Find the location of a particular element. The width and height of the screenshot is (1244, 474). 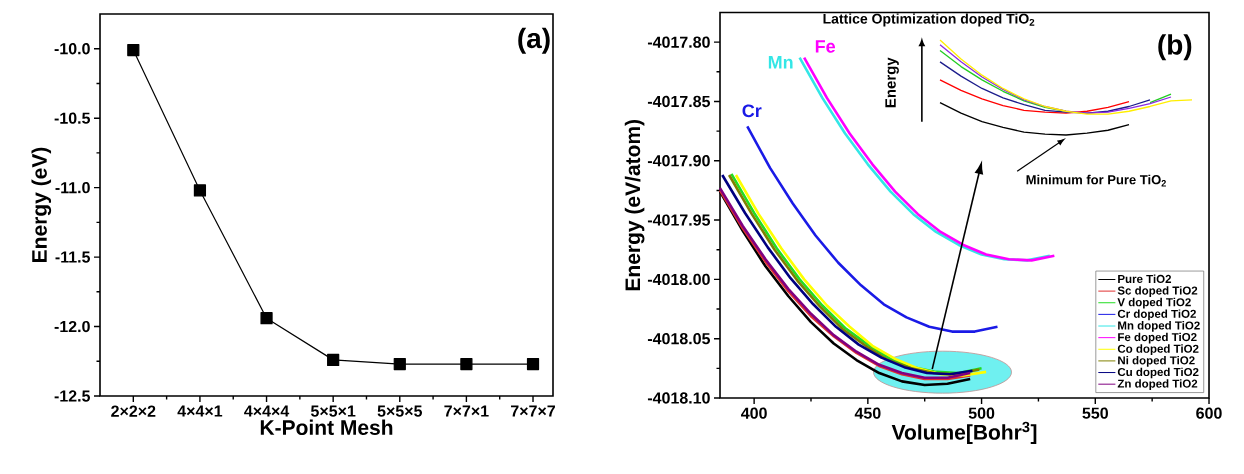

annotation: Cr is located at coordinates (752, 111).